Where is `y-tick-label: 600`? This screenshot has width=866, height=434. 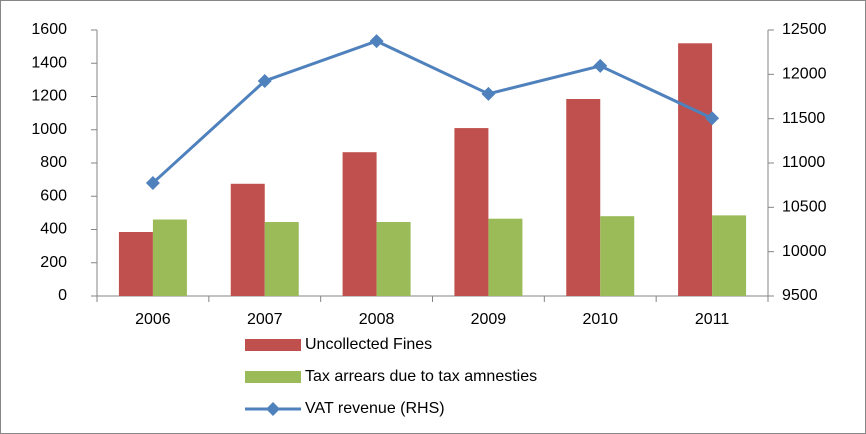 y-tick-label: 600 is located at coordinates (53, 195).